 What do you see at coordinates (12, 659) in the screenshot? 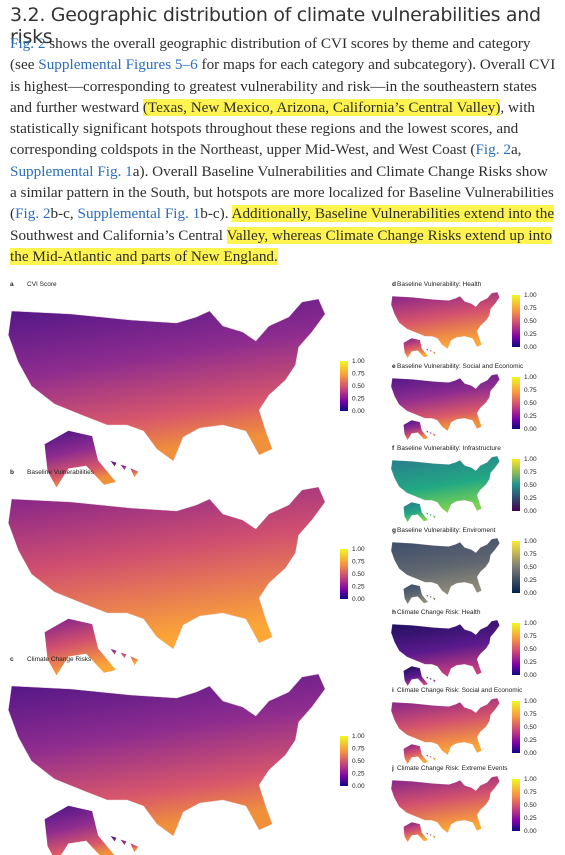
I see `panel-letter: c` at bounding box center [12, 659].